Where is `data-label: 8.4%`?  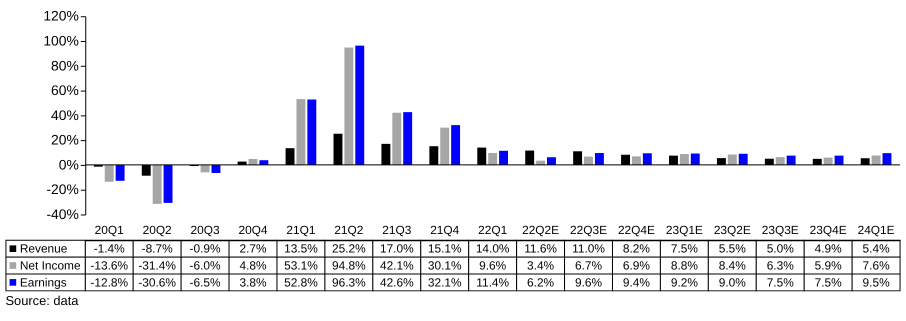 data-label: 8.4% is located at coordinates (732, 265).